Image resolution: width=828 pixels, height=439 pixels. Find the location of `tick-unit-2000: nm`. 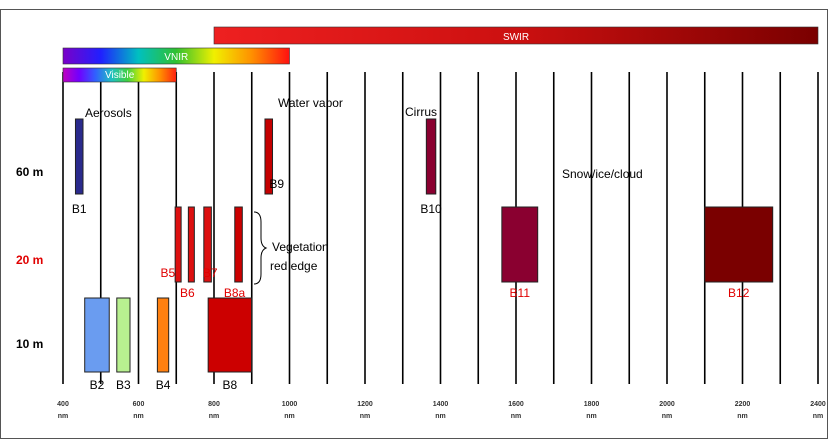

tick-unit-2000: nm is located at coordinates (667, 416).